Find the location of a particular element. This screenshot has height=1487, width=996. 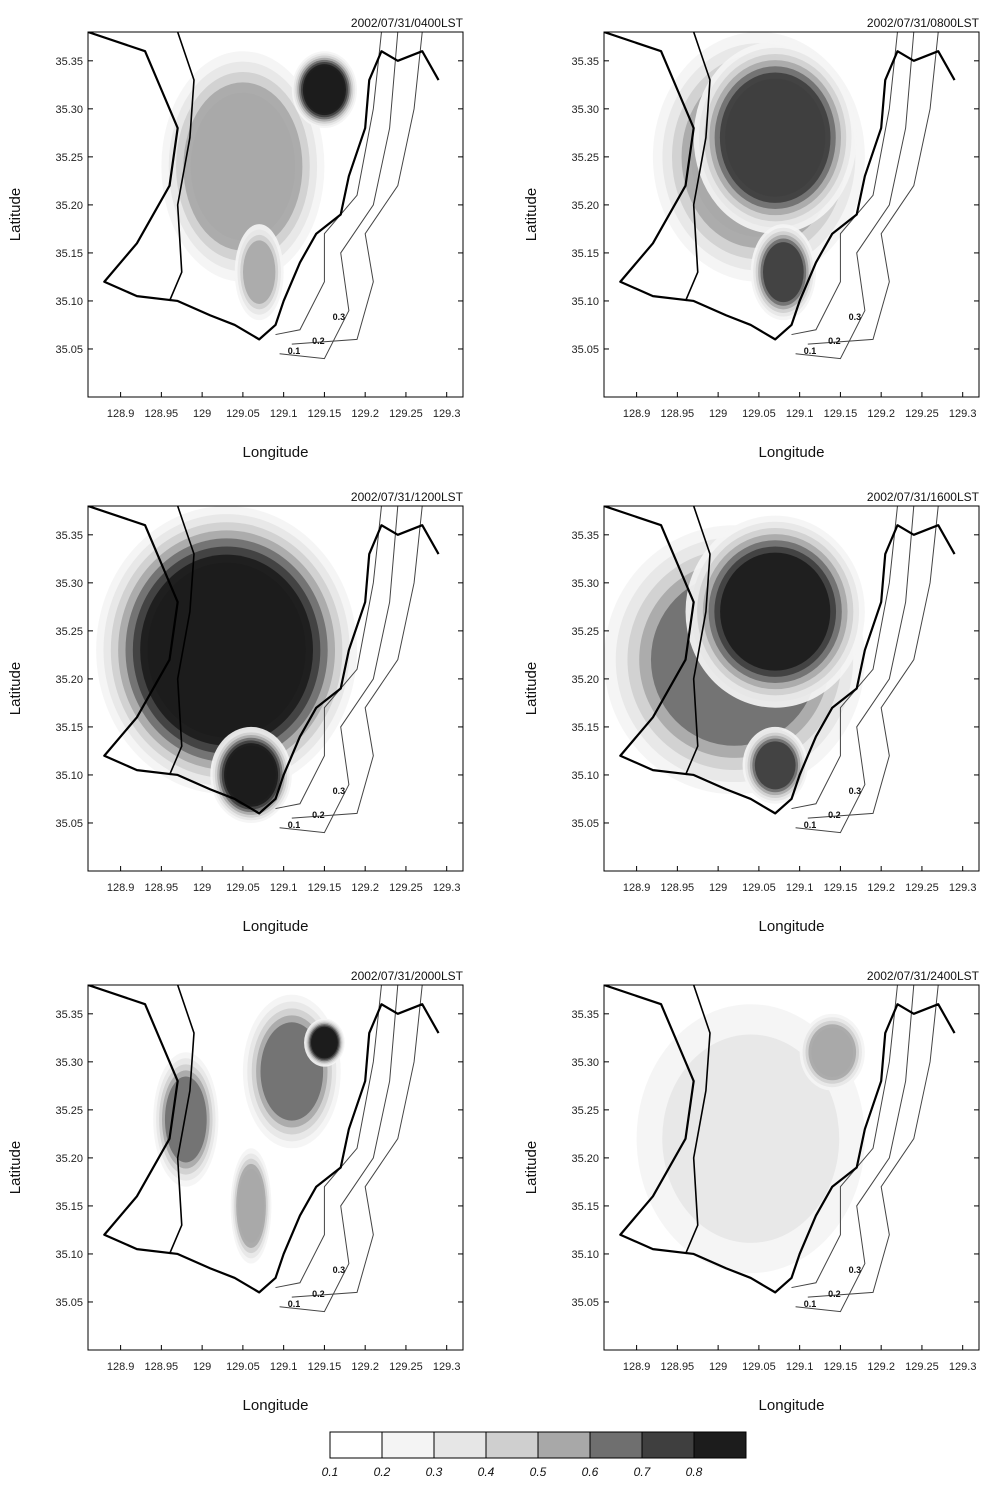

panel-title: 2002/07/31/2000LST is located at coordinates (407, 976).